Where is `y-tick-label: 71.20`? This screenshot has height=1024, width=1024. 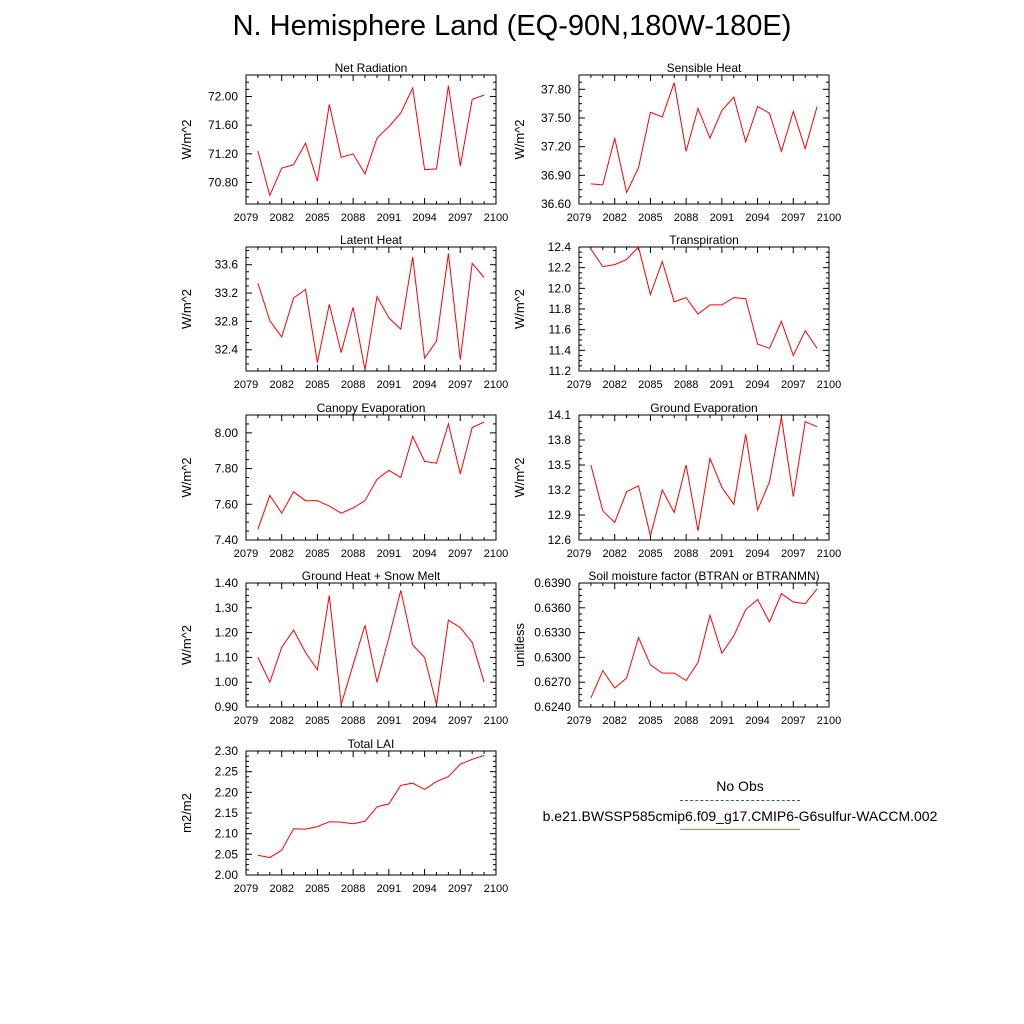 y-tick-label: 71.20 is located at coordinates (223, 154).